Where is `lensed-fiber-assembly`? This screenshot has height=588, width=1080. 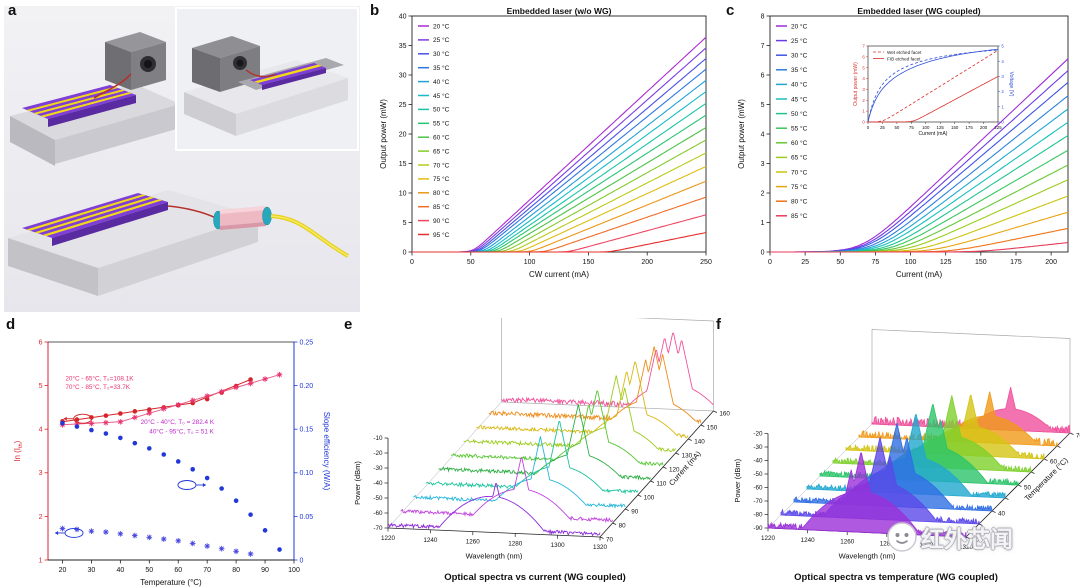
lensed-fiber-assembly is located at coordinates (281, 232).